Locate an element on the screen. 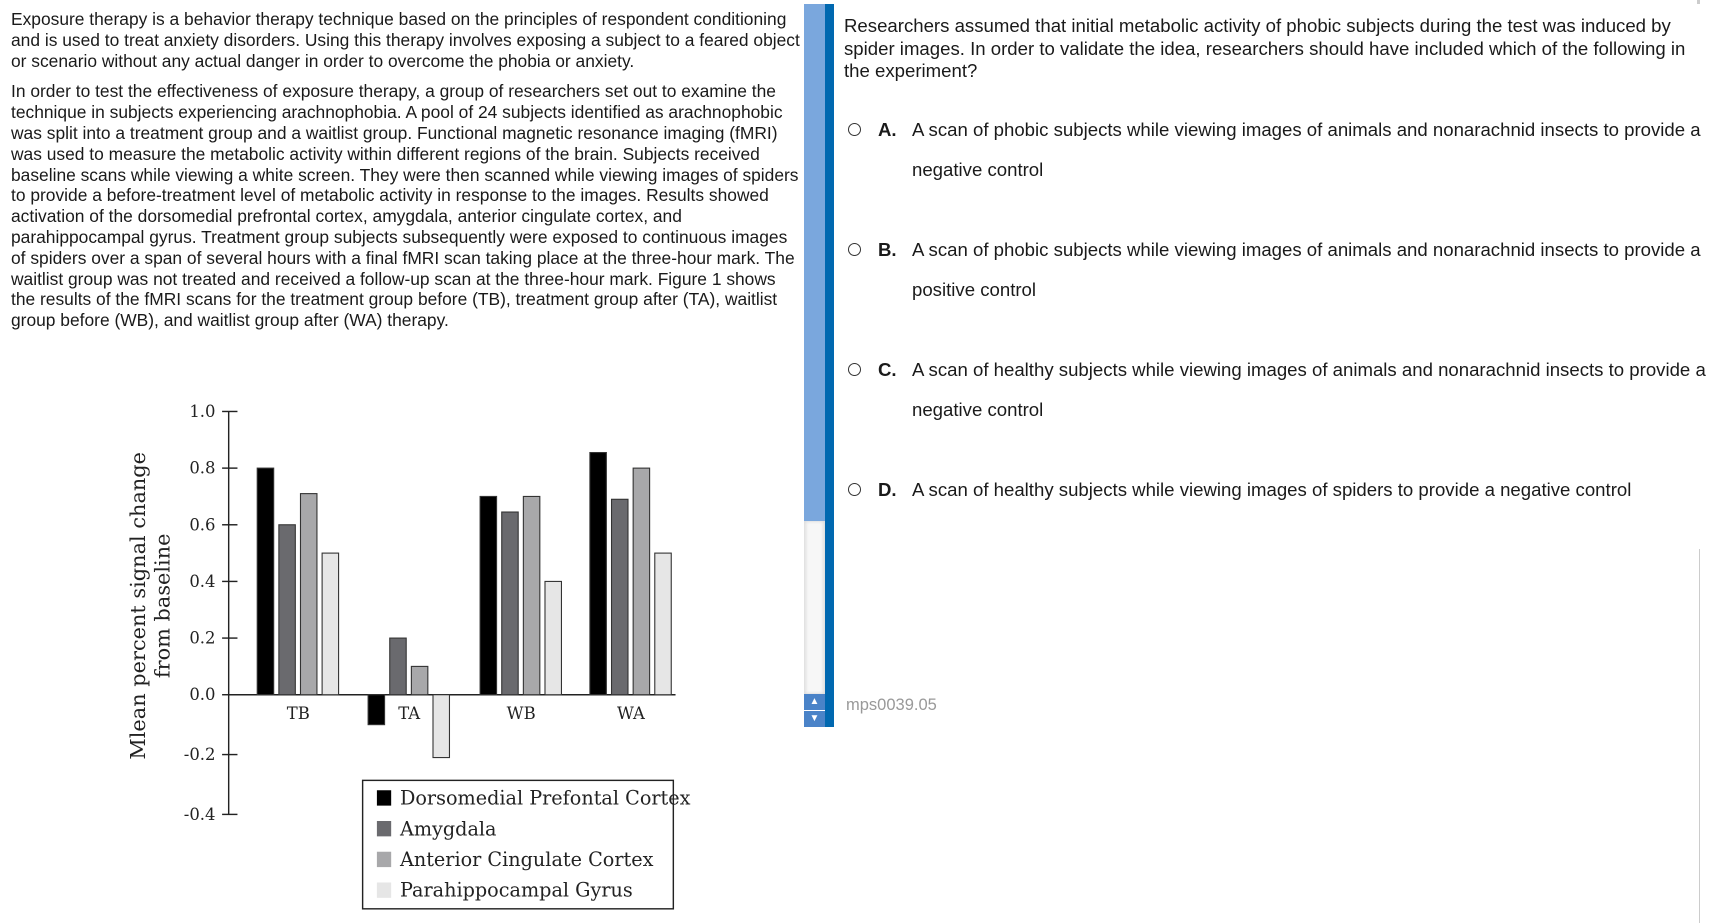 This screenshot has width=1721, height=923. y-axis-label-line-1: Mlean percent signal change is located at coordinates (138, 606).